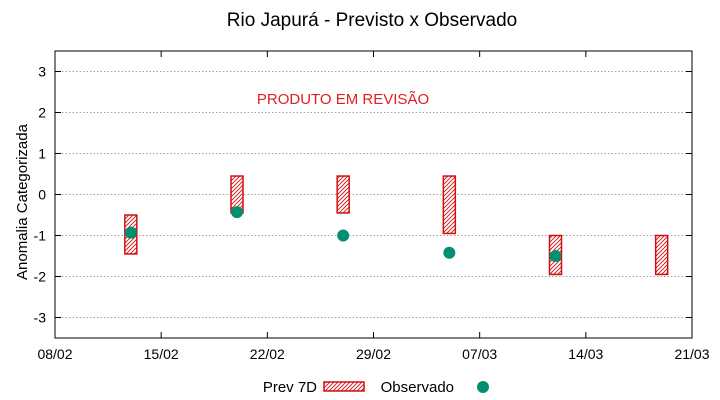  I want to click on x-tick-label: 14/03, so click(585, 354).